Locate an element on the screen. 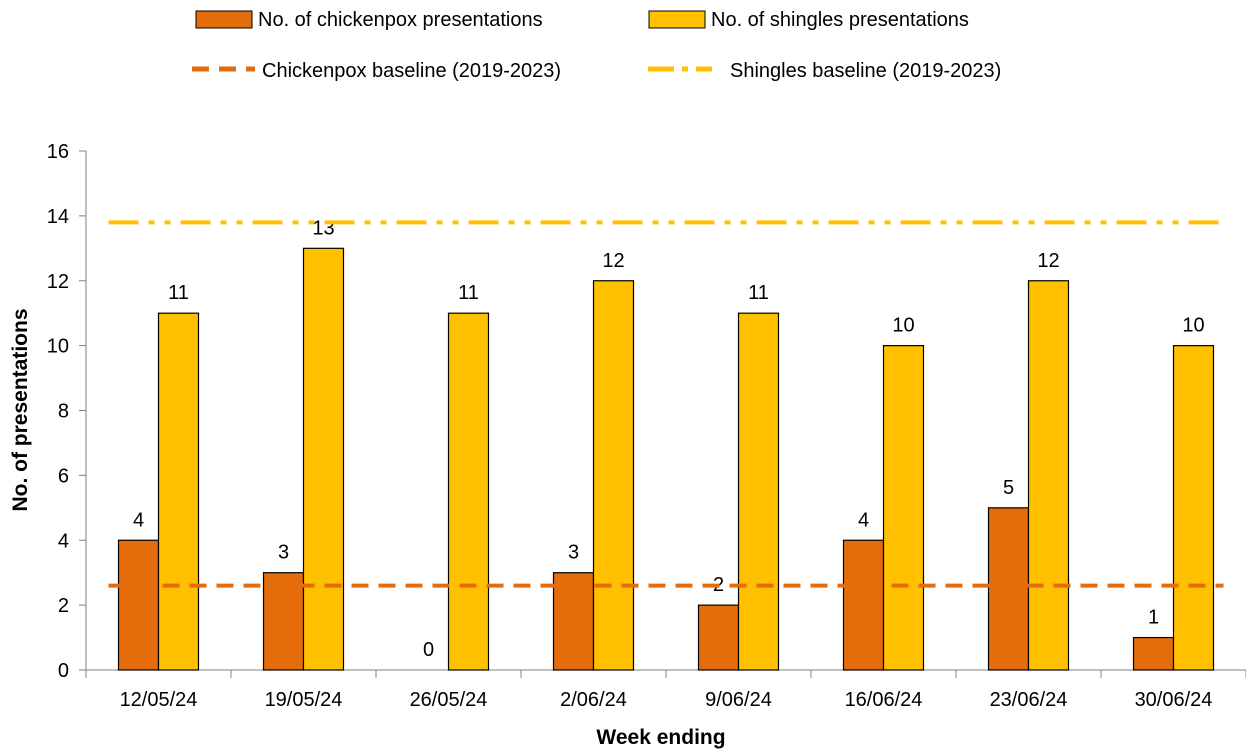  y-tick-label: 2 is located at coordinates (63, 606).